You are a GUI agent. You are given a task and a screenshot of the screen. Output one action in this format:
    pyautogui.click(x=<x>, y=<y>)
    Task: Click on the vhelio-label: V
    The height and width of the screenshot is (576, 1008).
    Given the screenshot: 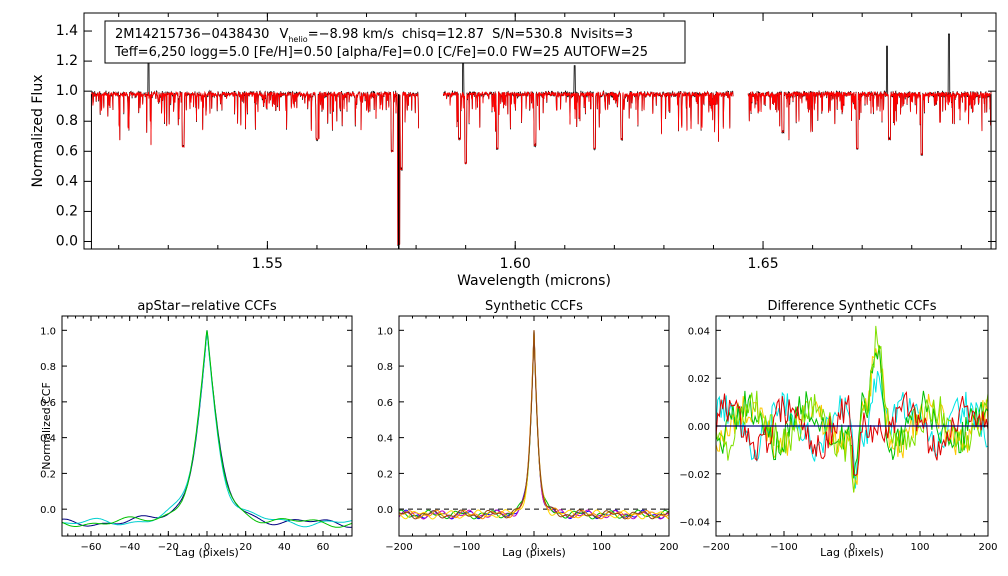 What is the action you would take?
    pyautogui.click(x=283, y=34)
    